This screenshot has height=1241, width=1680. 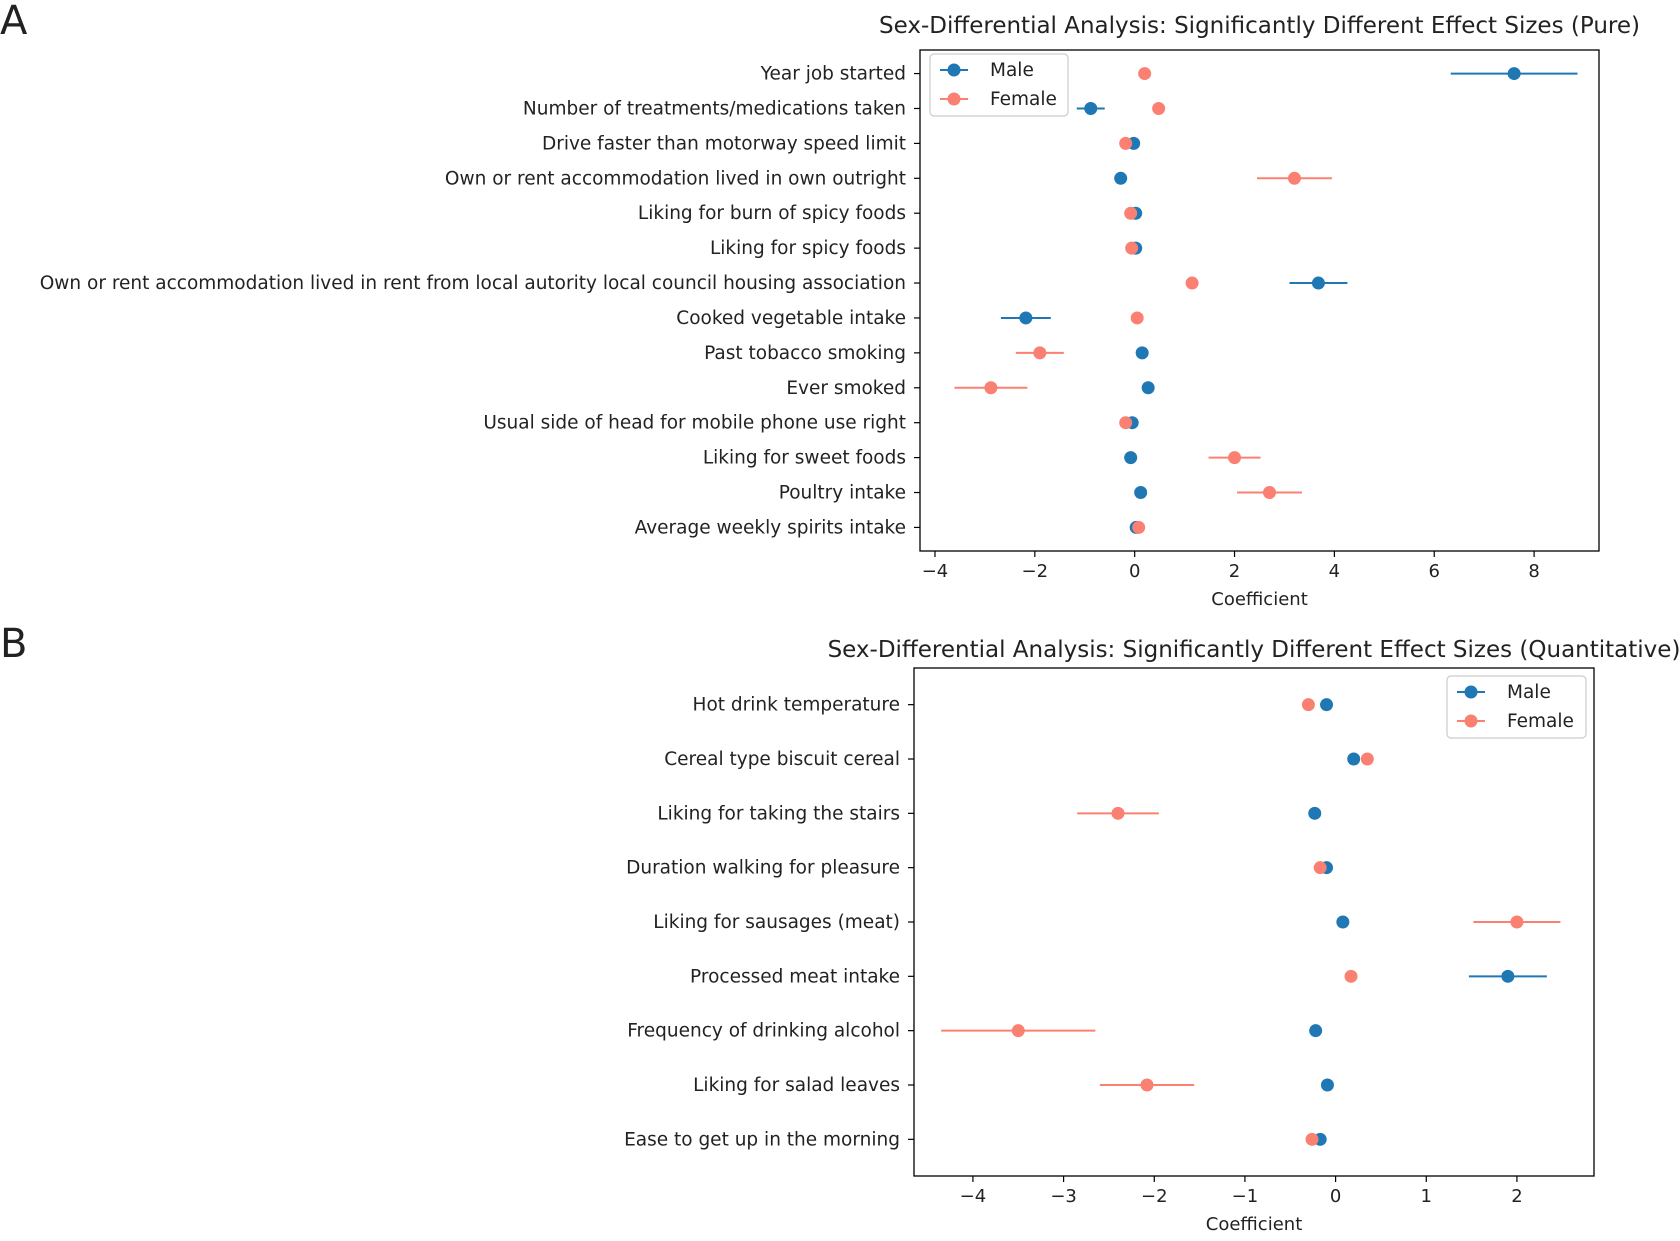 I want to click on y-tick-label: Cooked vegetable intake, so click(x=791, y=318).